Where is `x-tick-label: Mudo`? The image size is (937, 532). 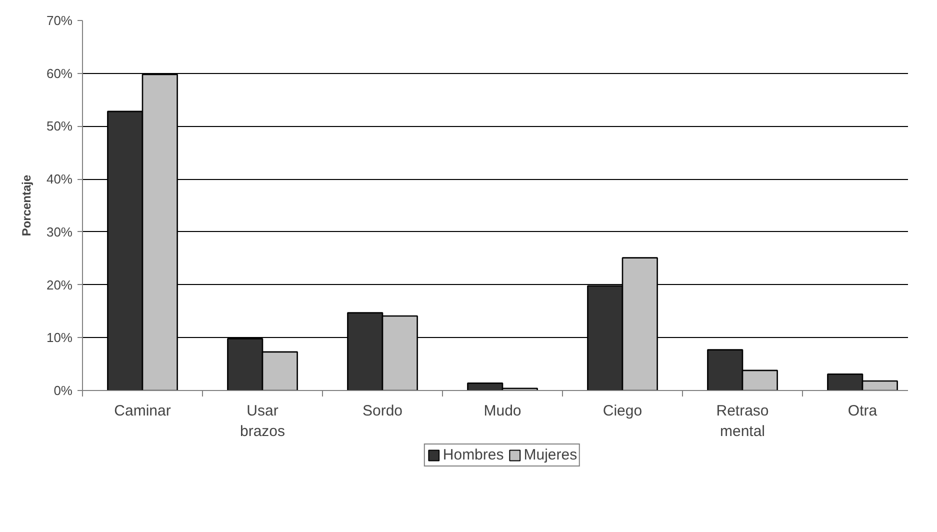 x-tick-label: Mudo is located at coordinates (503, 411).